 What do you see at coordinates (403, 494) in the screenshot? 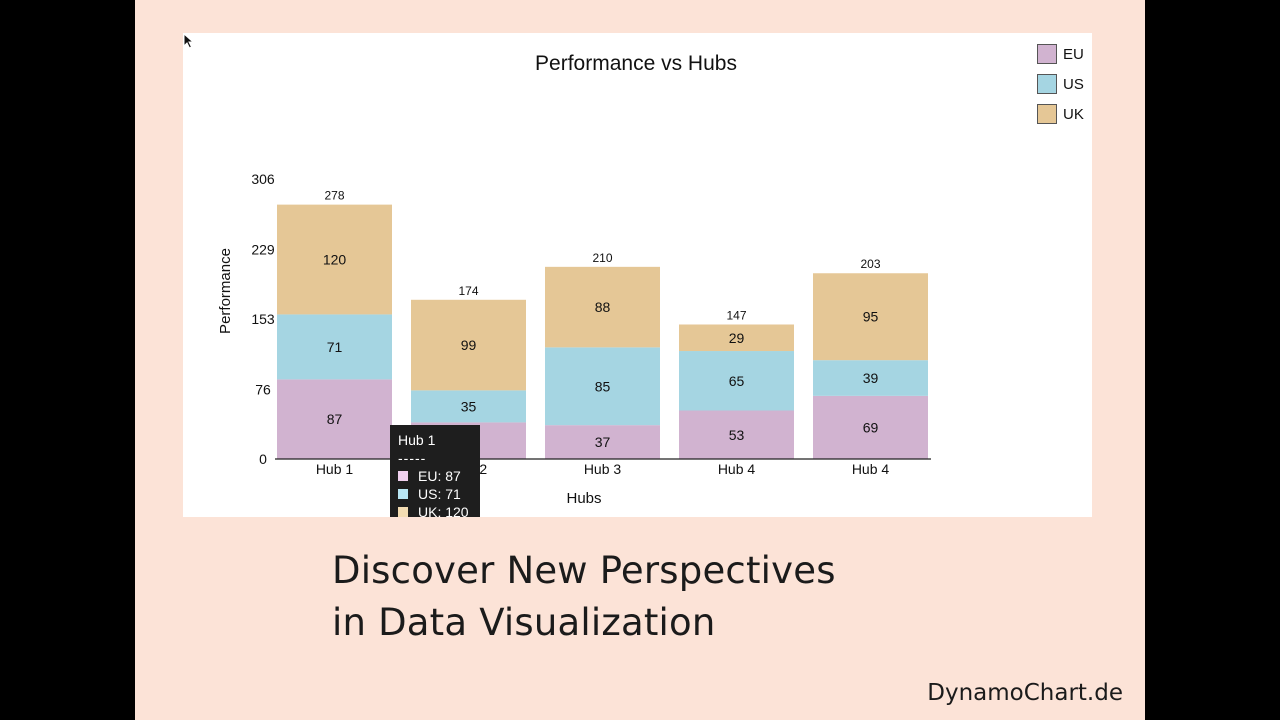
I see `tooltip-swatch-us` at bounding box center [403, 494].